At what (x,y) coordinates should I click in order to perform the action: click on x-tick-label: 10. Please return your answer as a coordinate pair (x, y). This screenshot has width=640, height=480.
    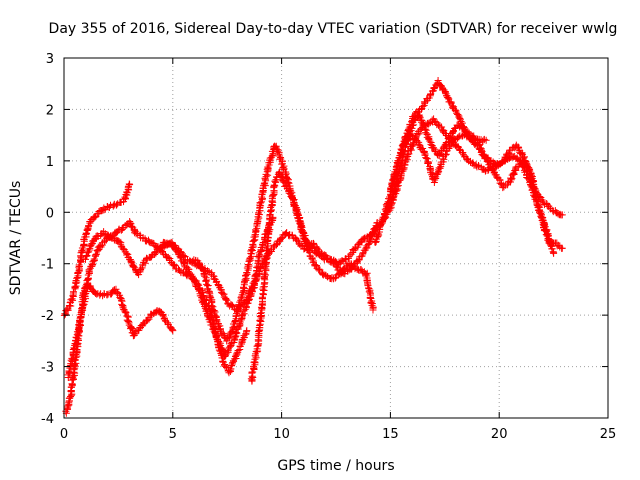
    Looking at the image, I should click on (281, 434).